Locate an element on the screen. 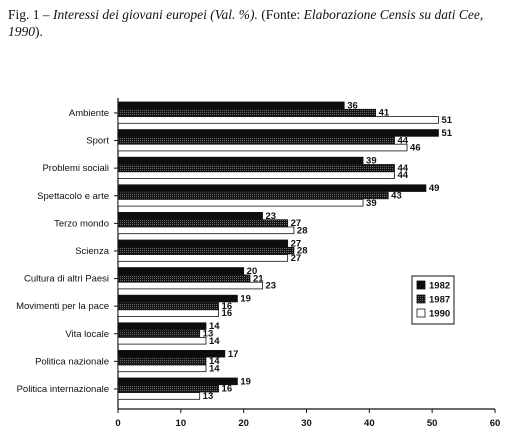 Image resolution: width=520 pixels, height=442 pixels. category-label: Spettacolo e arte is located at coordinates (73, 196).